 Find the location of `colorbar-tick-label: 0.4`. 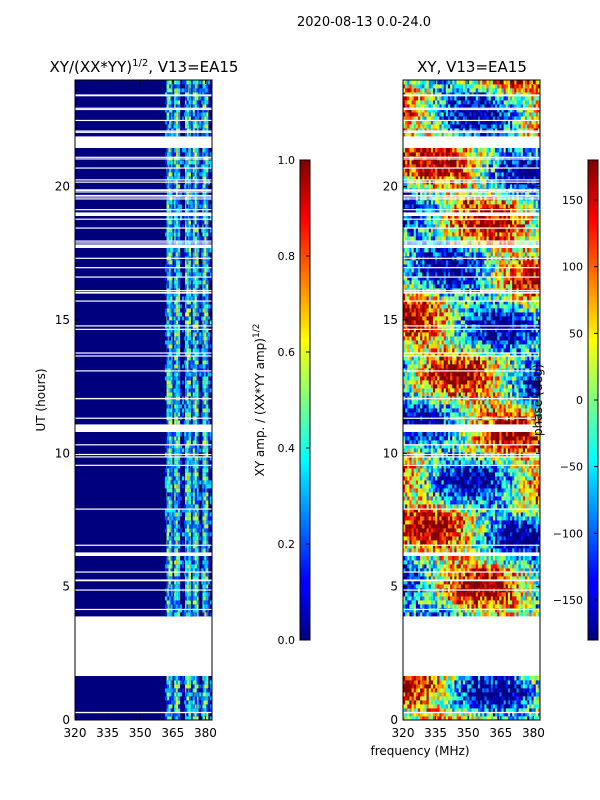

colorbar-tick-label: 0.4 is located at coordinates (287, 448).